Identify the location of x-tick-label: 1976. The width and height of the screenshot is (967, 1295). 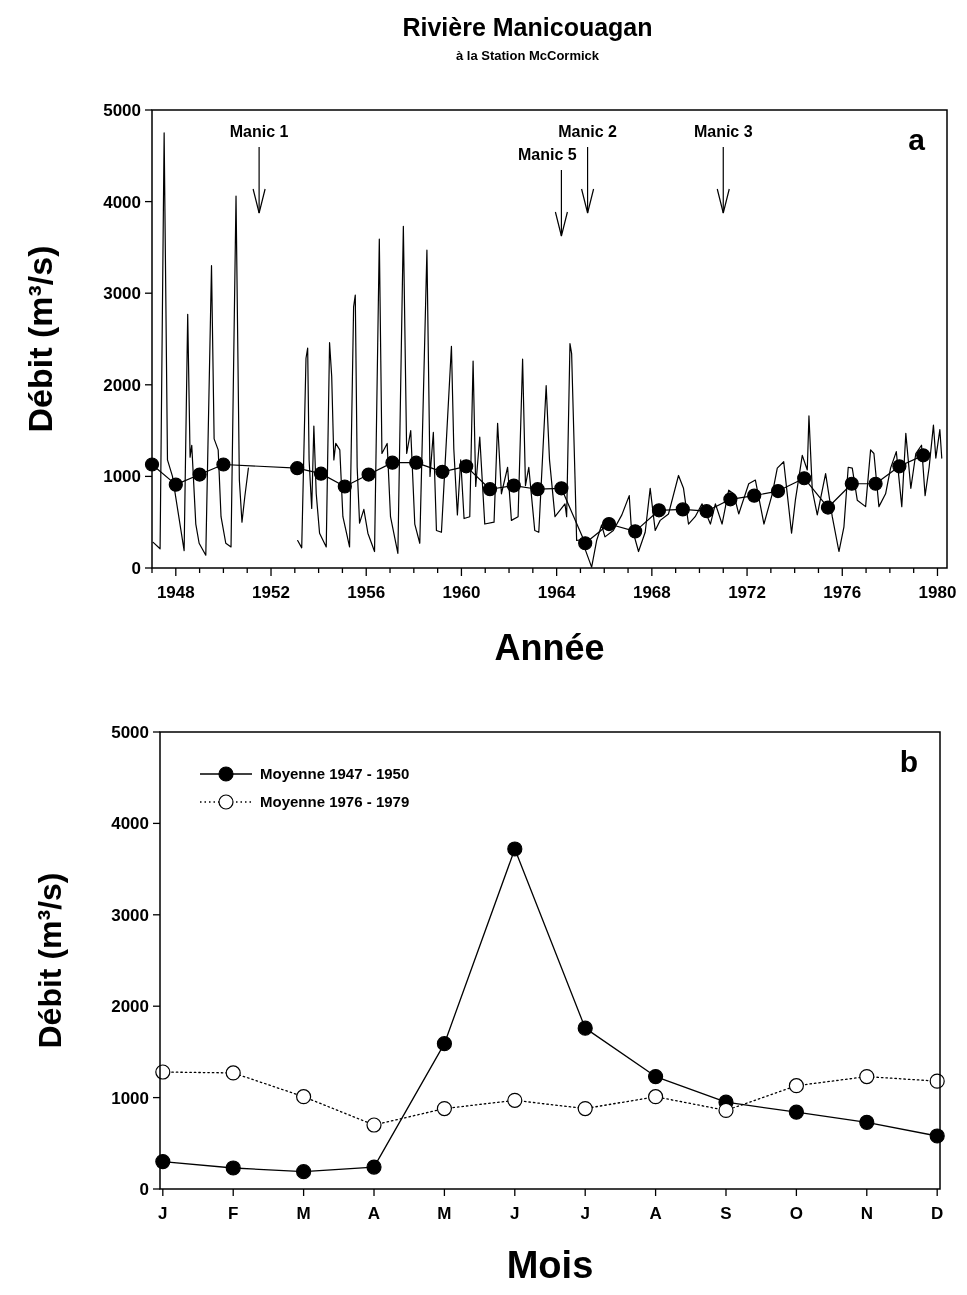
(842, 592).